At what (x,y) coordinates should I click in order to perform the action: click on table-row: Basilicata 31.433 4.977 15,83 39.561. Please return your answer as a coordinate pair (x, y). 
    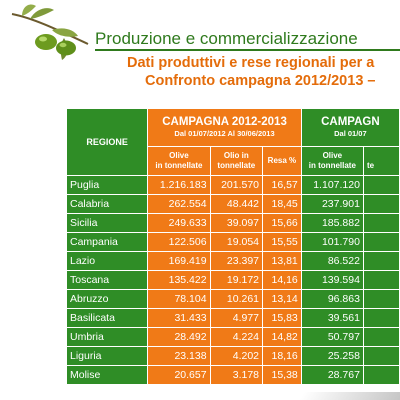
    Looking at the image, I should click on (232, 318).